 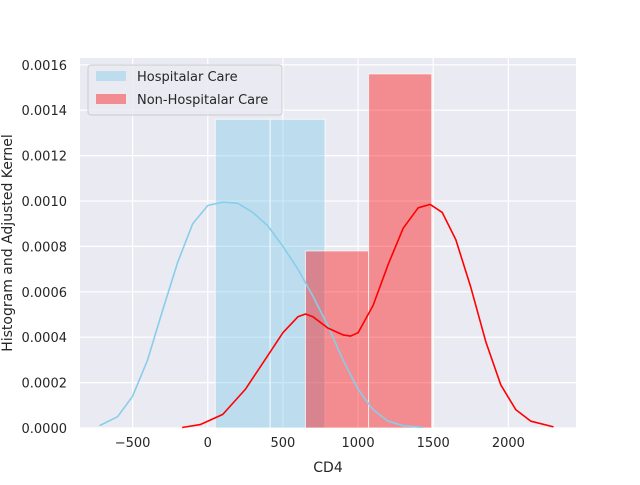 What do you see at coordinates (508, 443) in the screenshot?
I see `x-tick-label: 2000` at bounding box center [508, 443].